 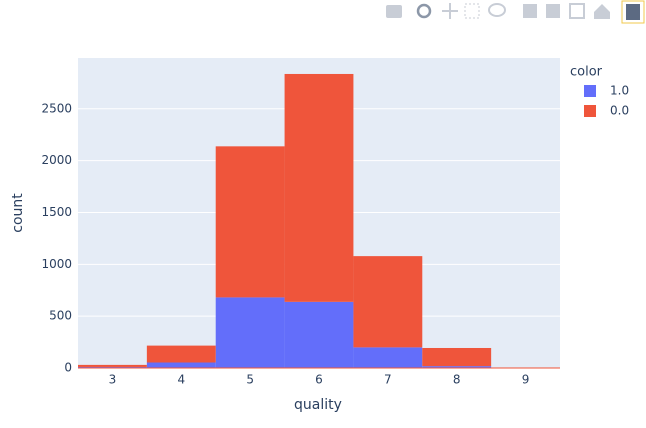 I want to click on legend-title: color, so click(x=586, y=72).